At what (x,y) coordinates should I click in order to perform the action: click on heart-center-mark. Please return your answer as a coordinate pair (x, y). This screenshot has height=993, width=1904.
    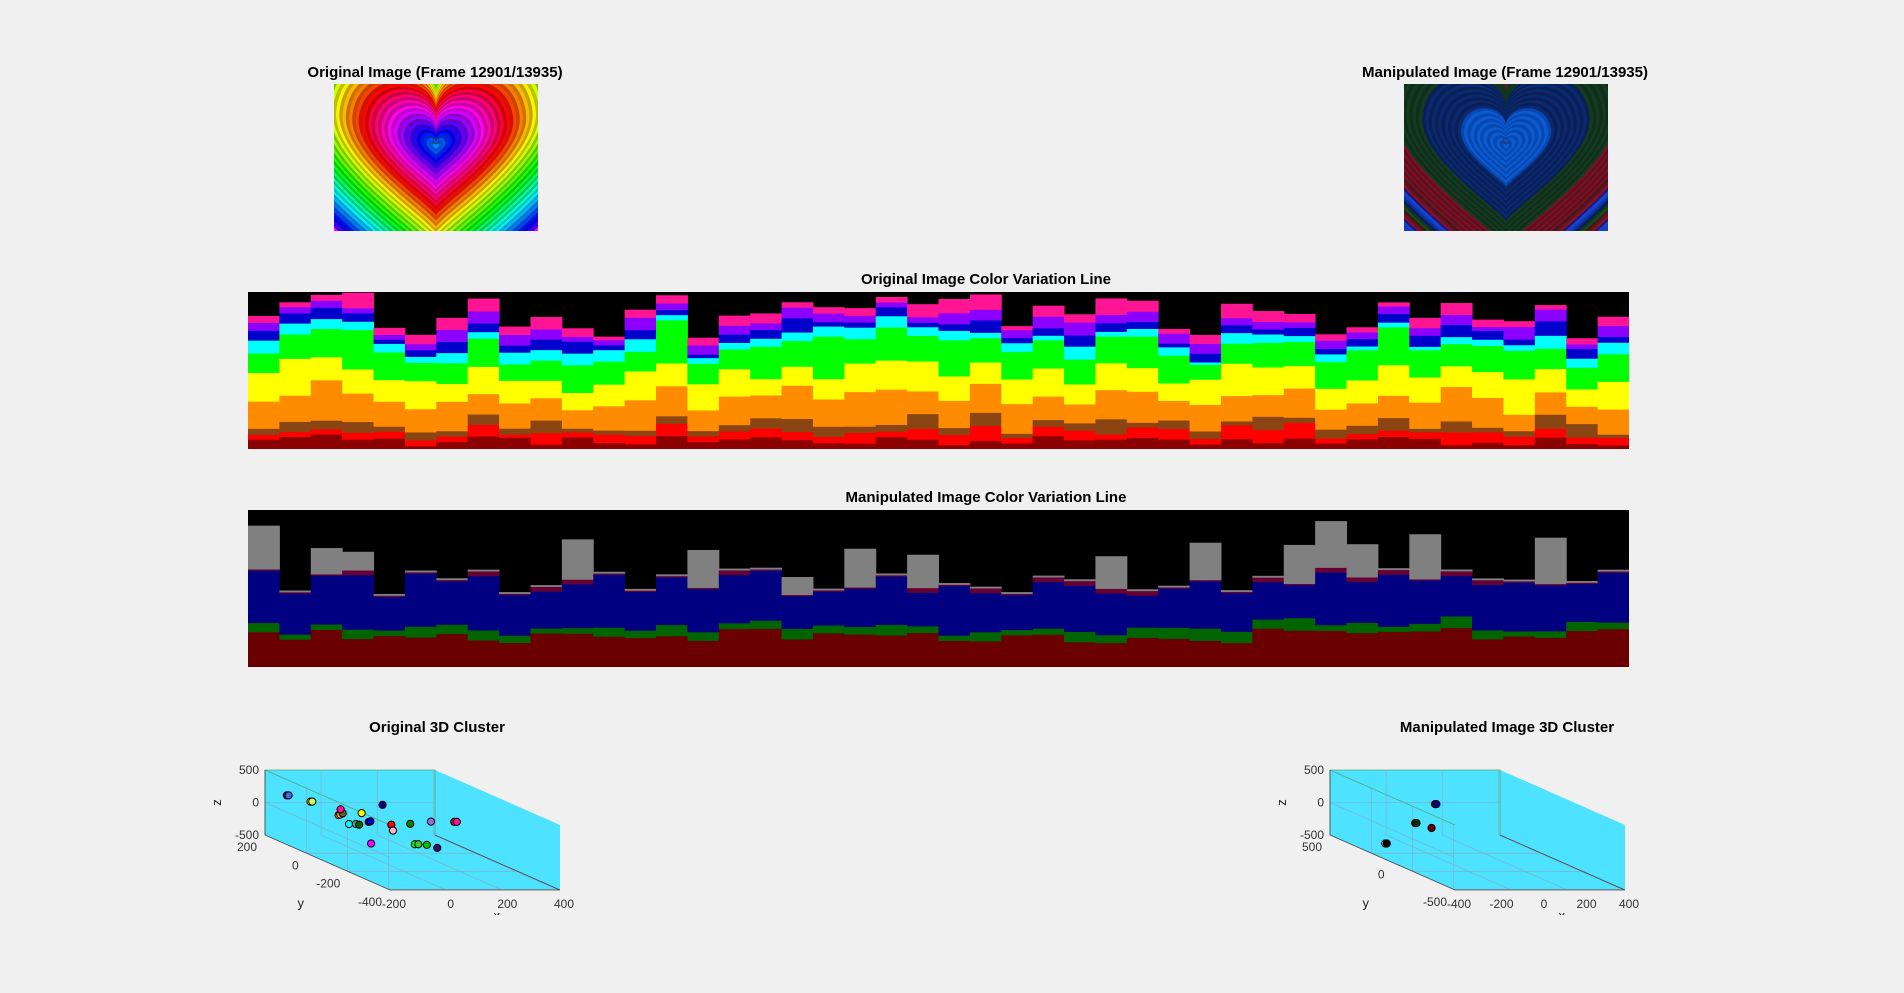
    Looking at the image, I should click on (436, 141).